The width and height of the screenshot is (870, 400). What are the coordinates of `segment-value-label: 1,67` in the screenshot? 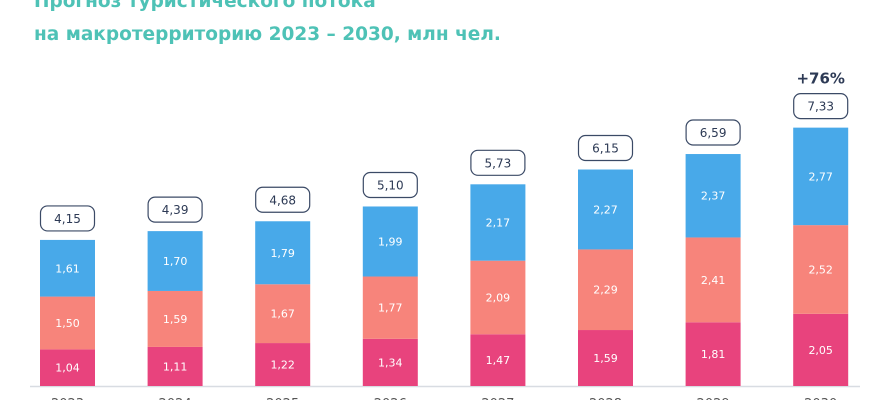 It's located at (282, 314).